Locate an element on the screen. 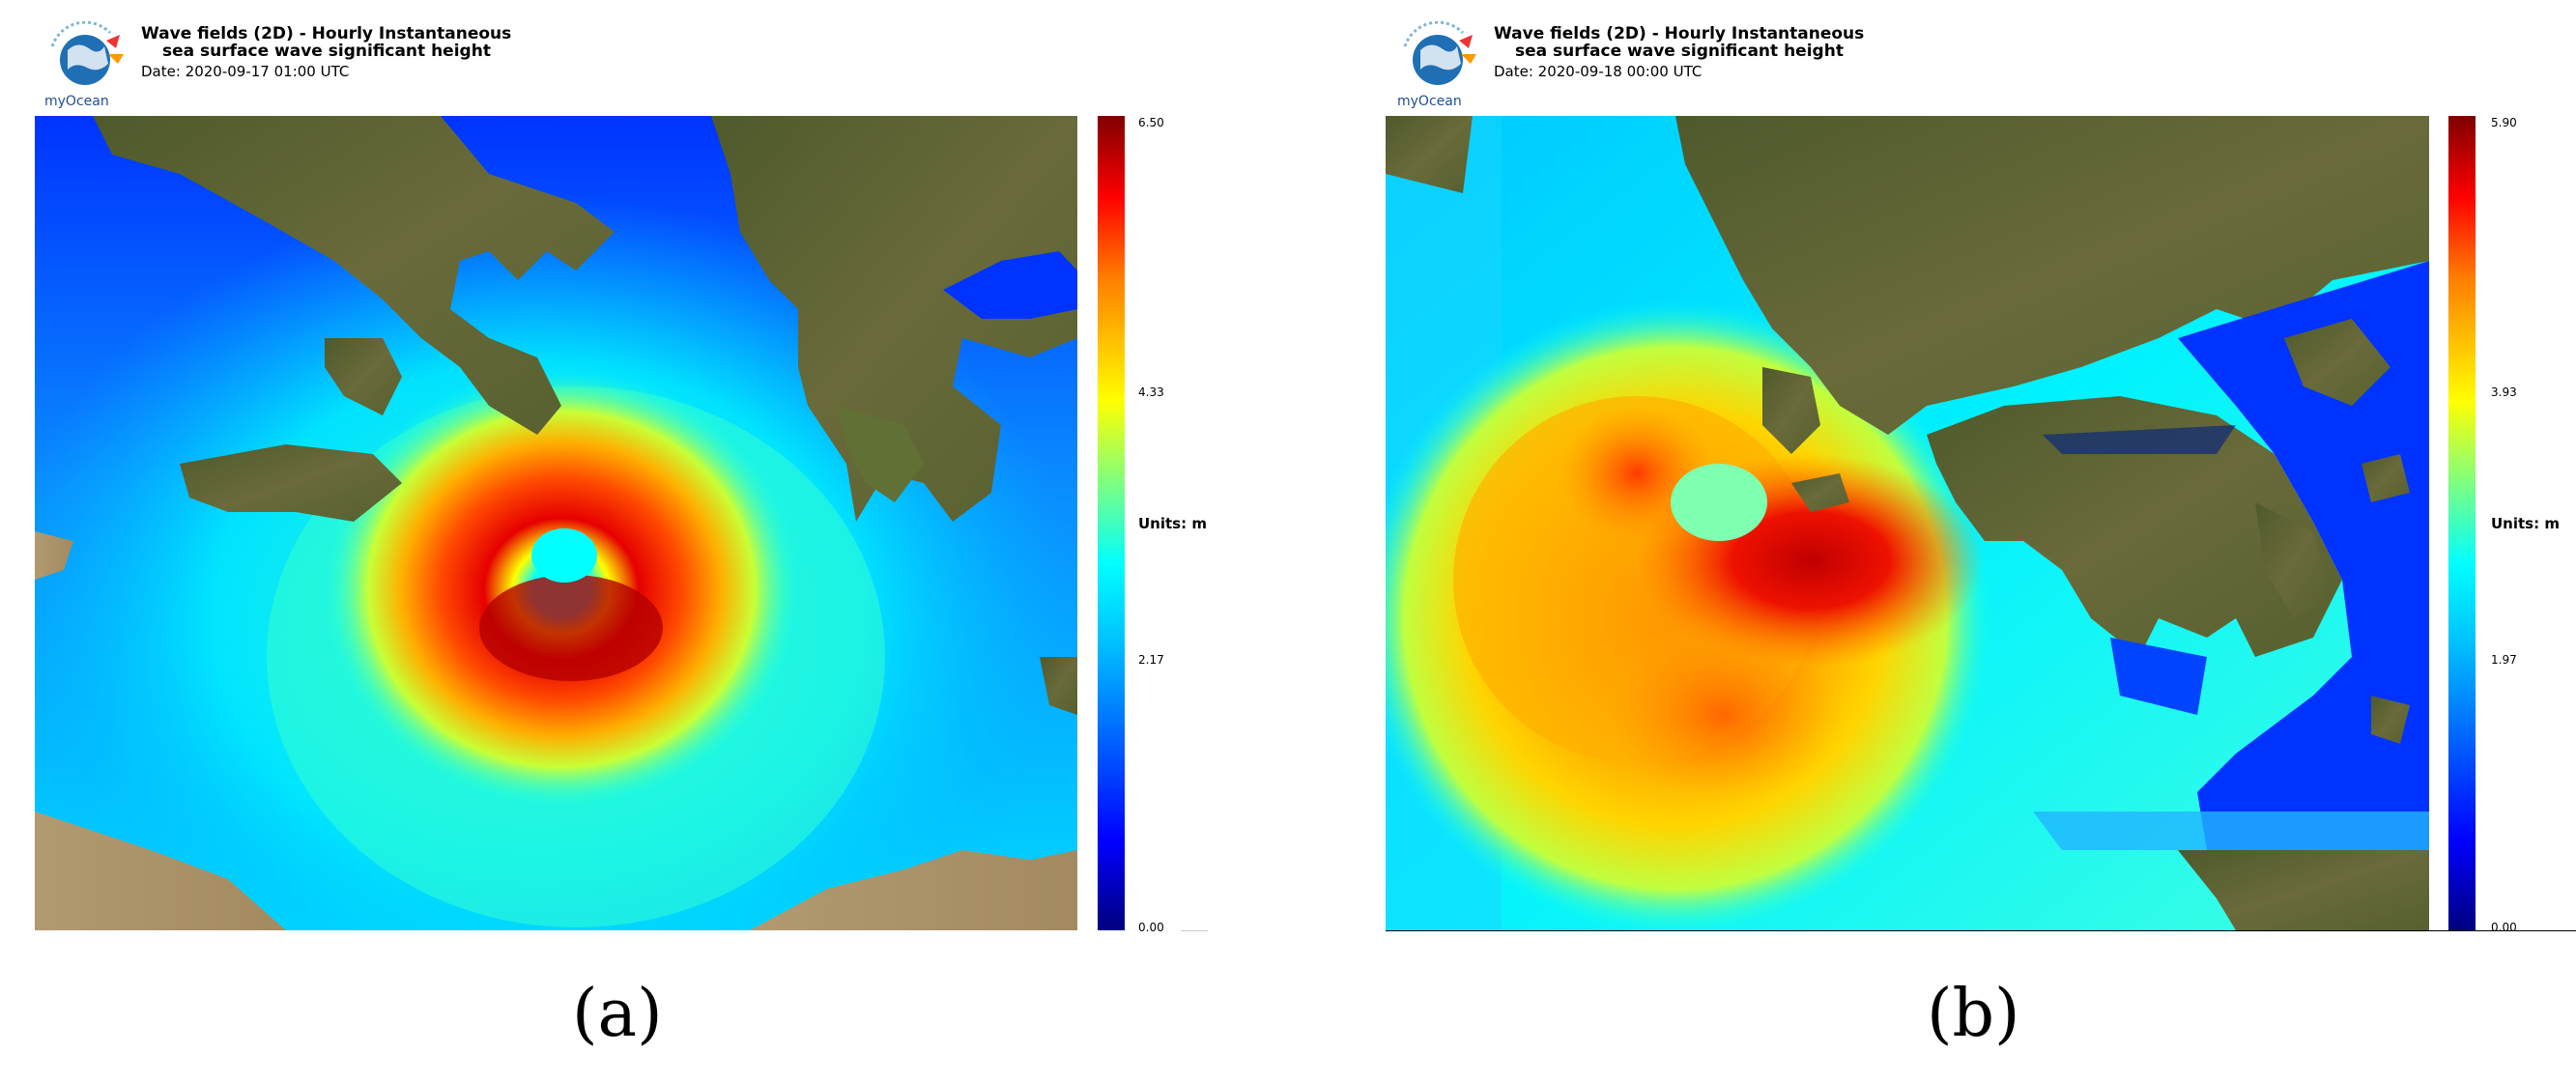 The height and width of the screenshot is (1082, 2576). colorbar-tick-2: 4.33 is located at coordinates (1151, 392).